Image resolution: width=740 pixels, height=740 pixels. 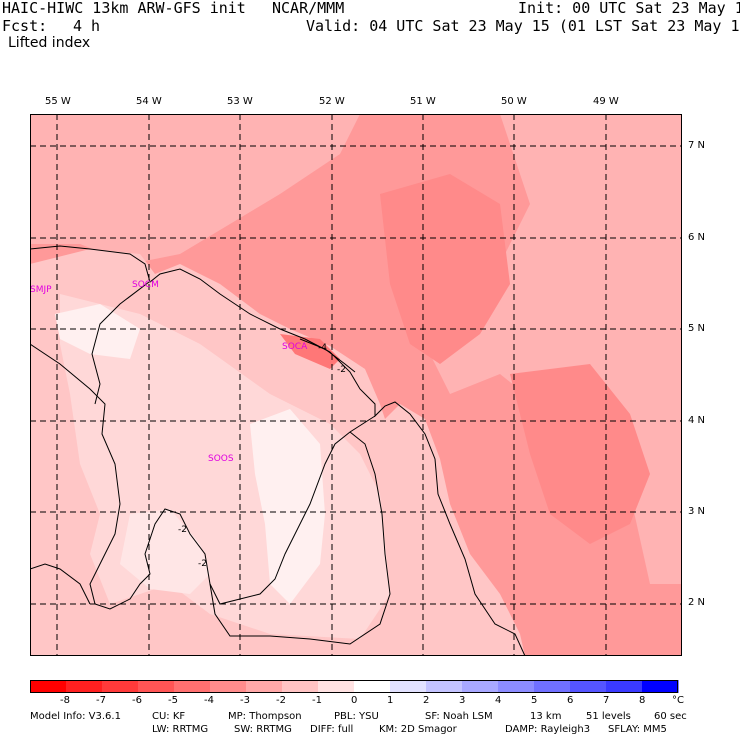 I want to click on forecast-label: Fcst:, so click(x=25, y=26).